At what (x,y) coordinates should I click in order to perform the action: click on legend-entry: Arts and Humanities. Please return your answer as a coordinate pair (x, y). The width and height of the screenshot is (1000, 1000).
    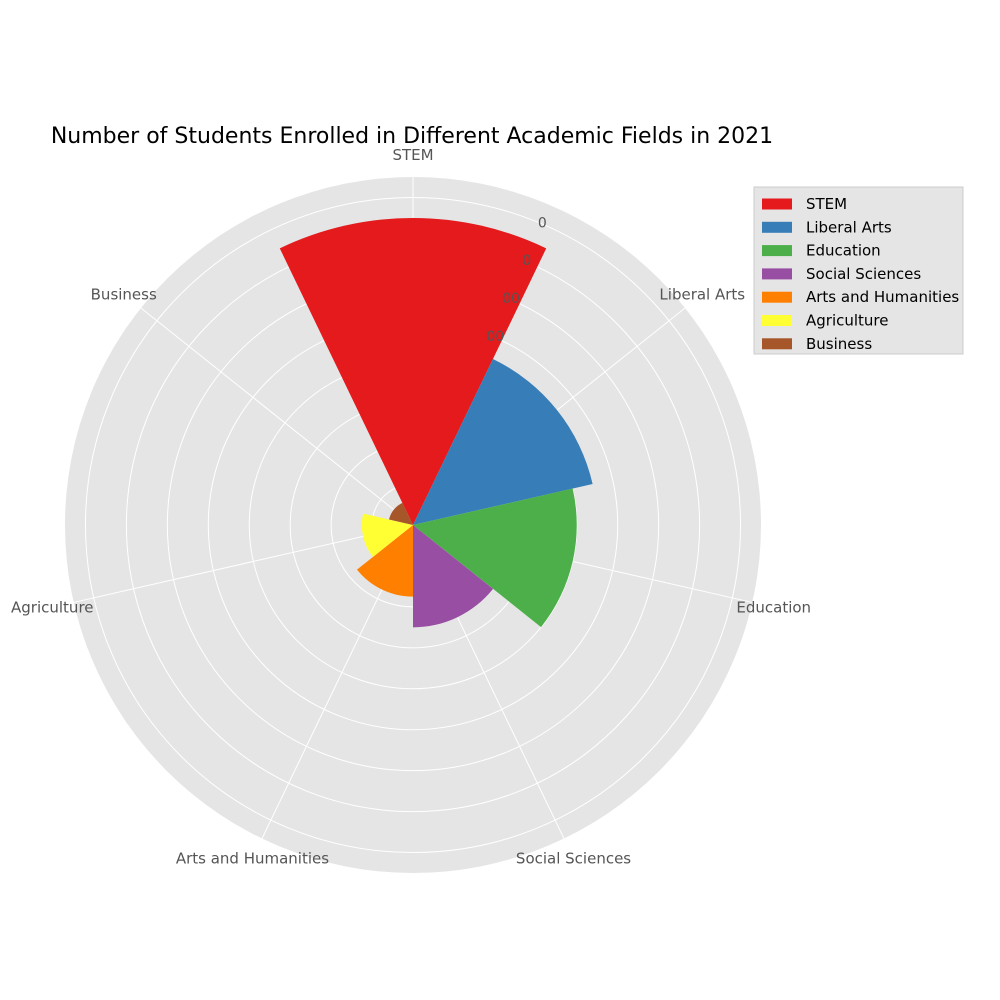
    Looking at the image, I should click on (882, 297).